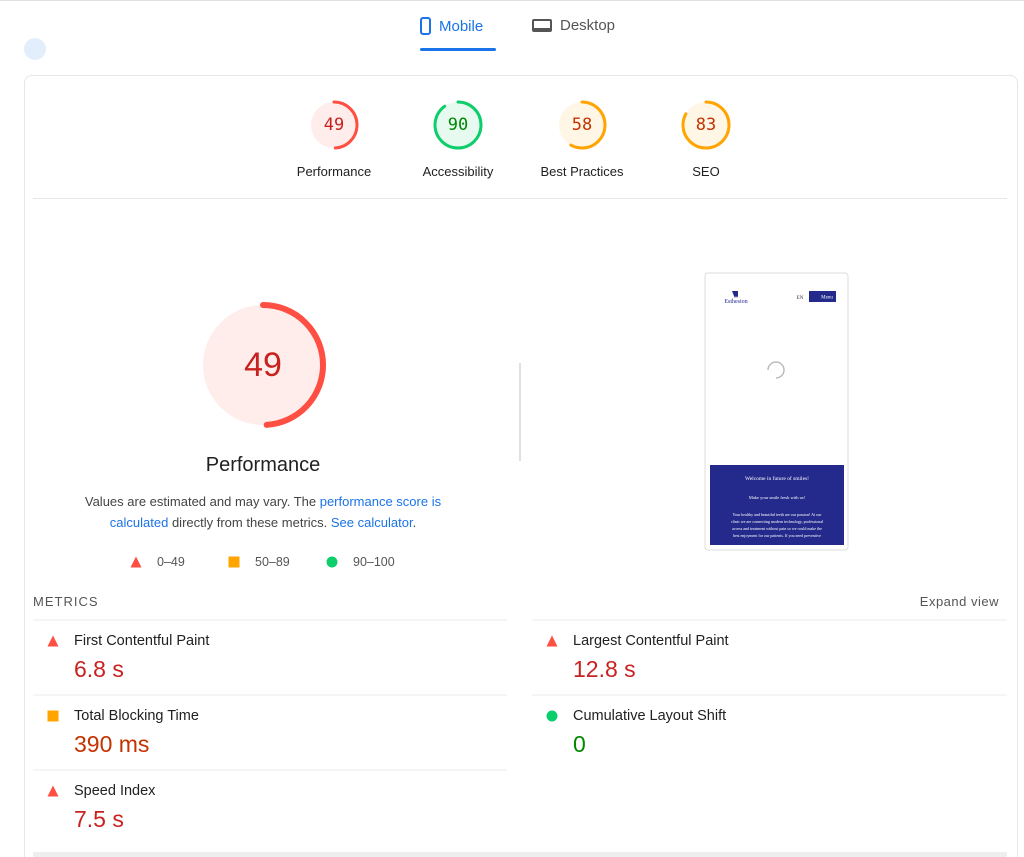  Describe the element at coordinates (604, 669) in the screenshot. I see `metric-value: 12.8 s` at that location.